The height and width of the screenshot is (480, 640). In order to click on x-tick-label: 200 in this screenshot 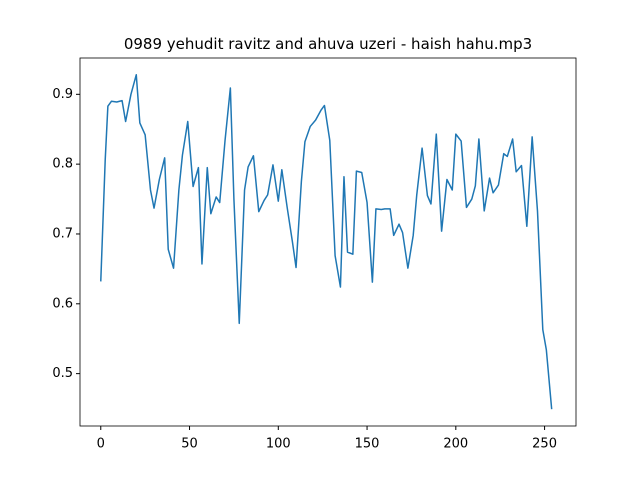, I will do `click(455, 444)`.